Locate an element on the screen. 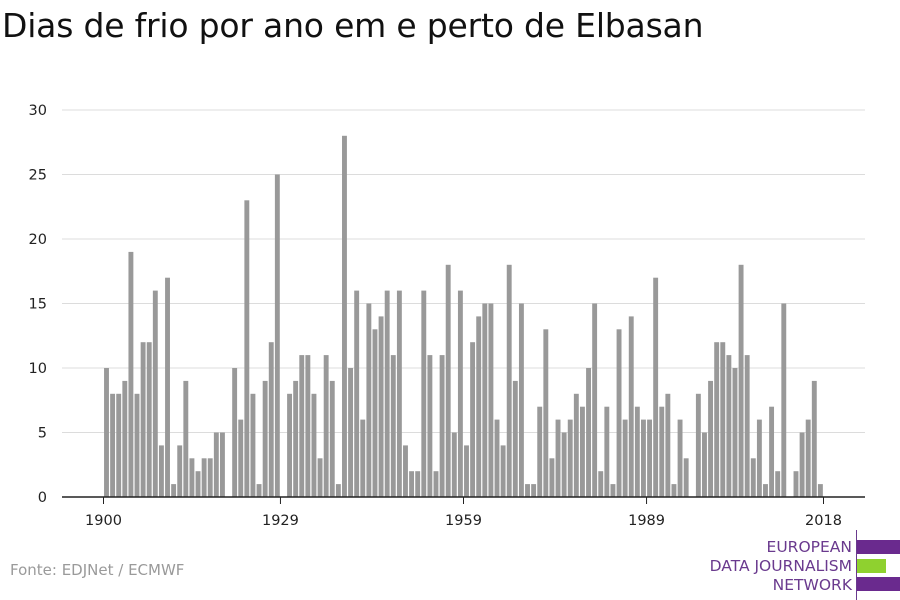  bar-1933 is located at coordinates (308, 426).